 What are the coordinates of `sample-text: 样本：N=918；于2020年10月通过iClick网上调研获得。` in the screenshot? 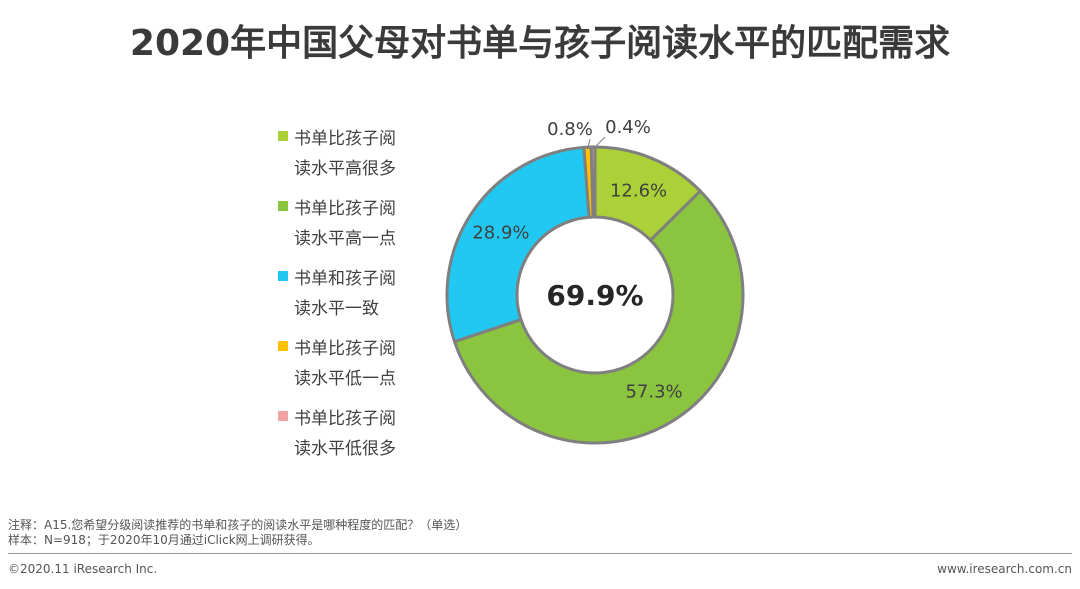 It's located at (164, 540).